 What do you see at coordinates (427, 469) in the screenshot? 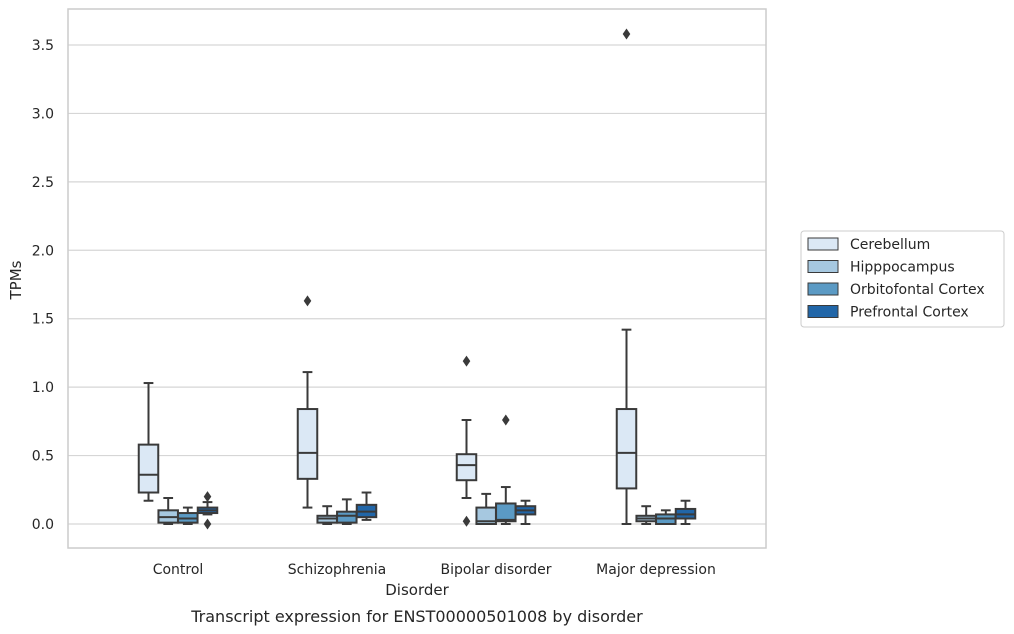
I see `series-orbitofontal-cortex` at bounding box center [427, 469].